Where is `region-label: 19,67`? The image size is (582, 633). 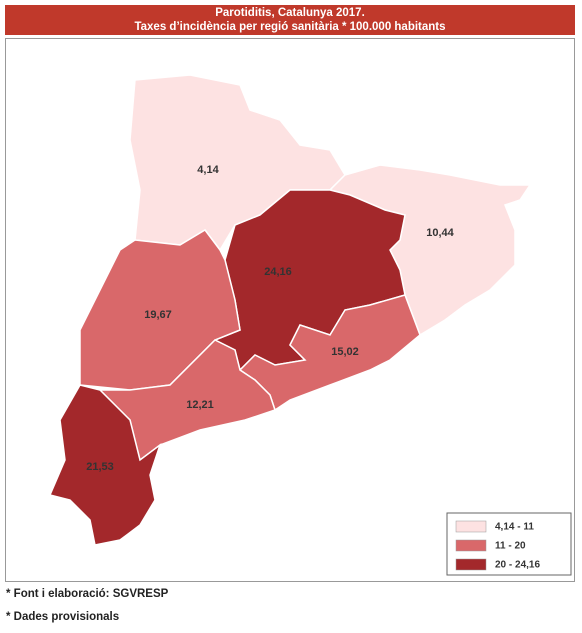
region-label: 19,67 is located at coordinates (158, 315).